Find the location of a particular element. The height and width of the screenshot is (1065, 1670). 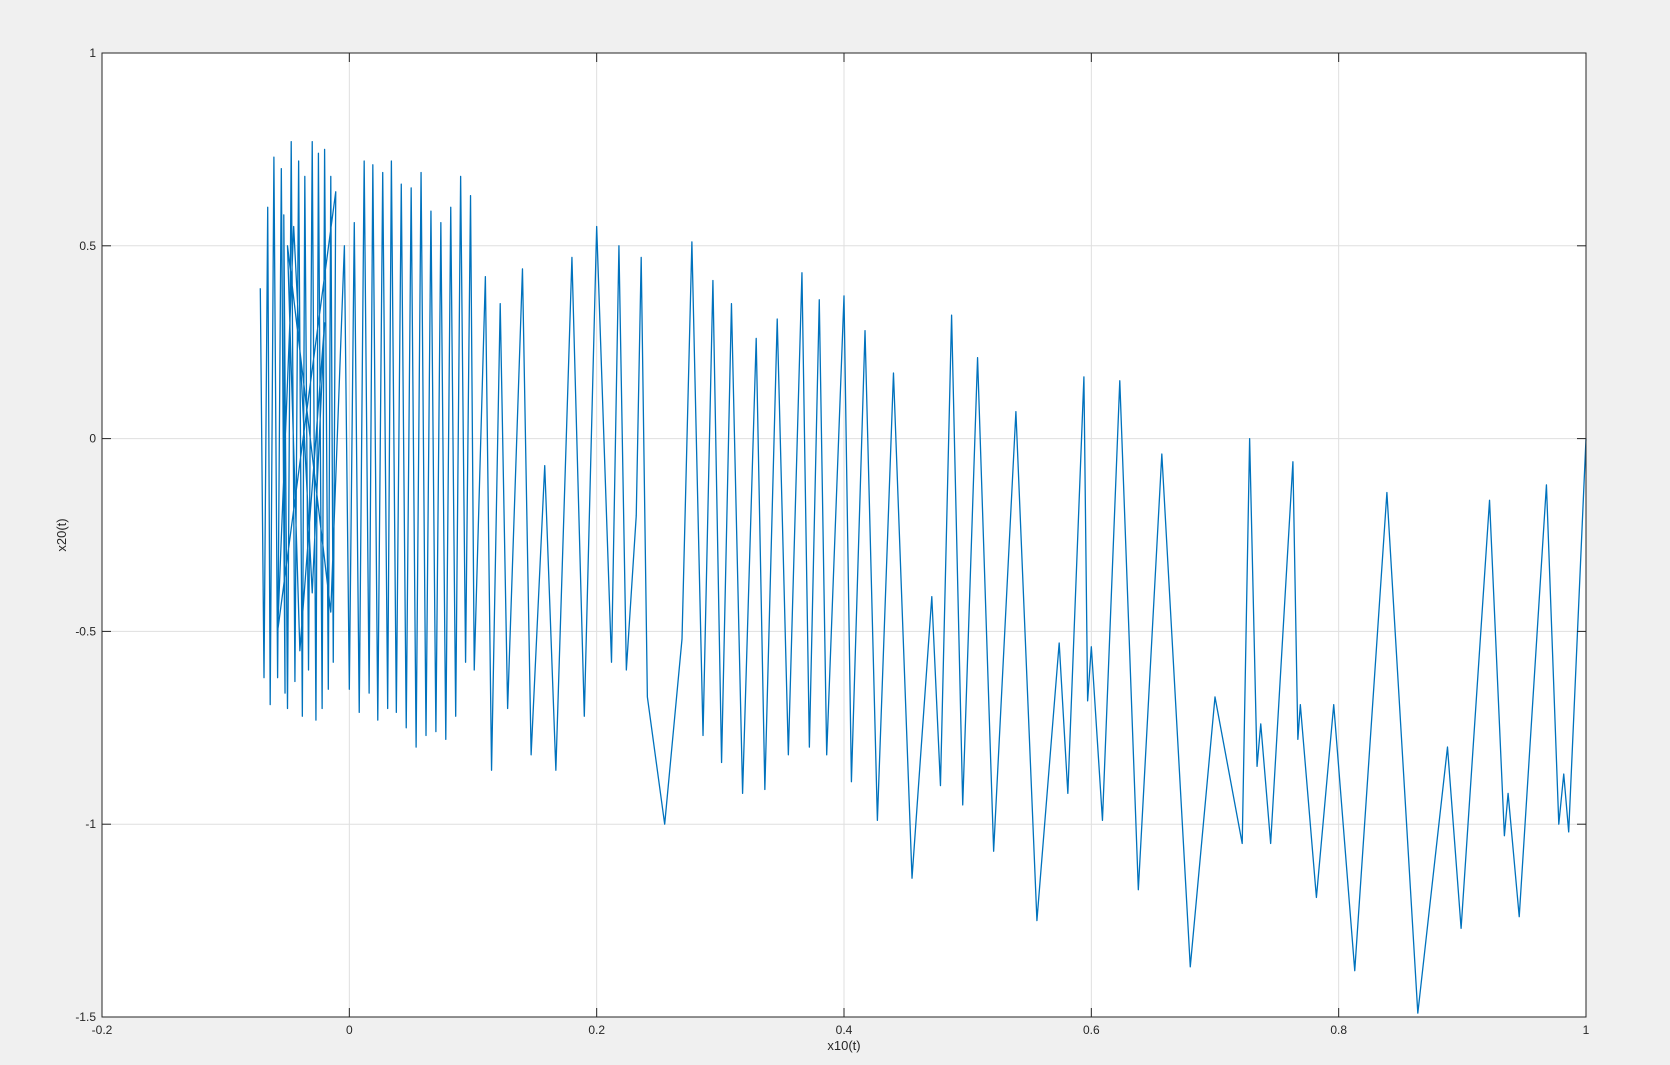

x-axis-label: x10(t) is located at coordinates (843, 1045).